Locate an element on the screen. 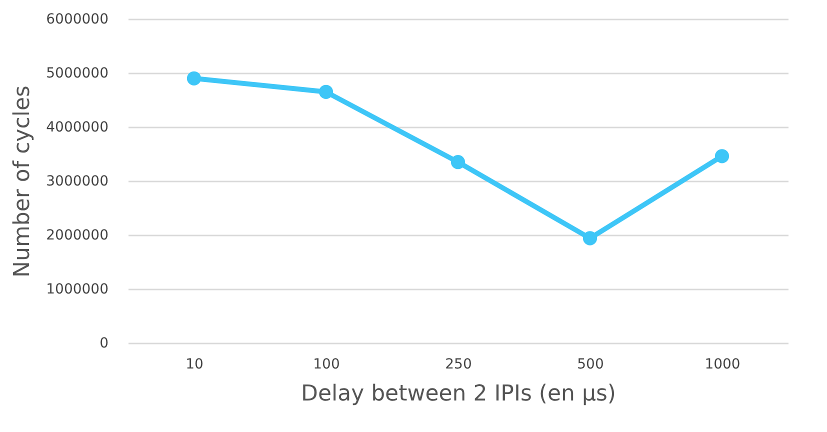 The image size is (827, 432). x-tick-label: 1000 is located at coordinates (722, 364).